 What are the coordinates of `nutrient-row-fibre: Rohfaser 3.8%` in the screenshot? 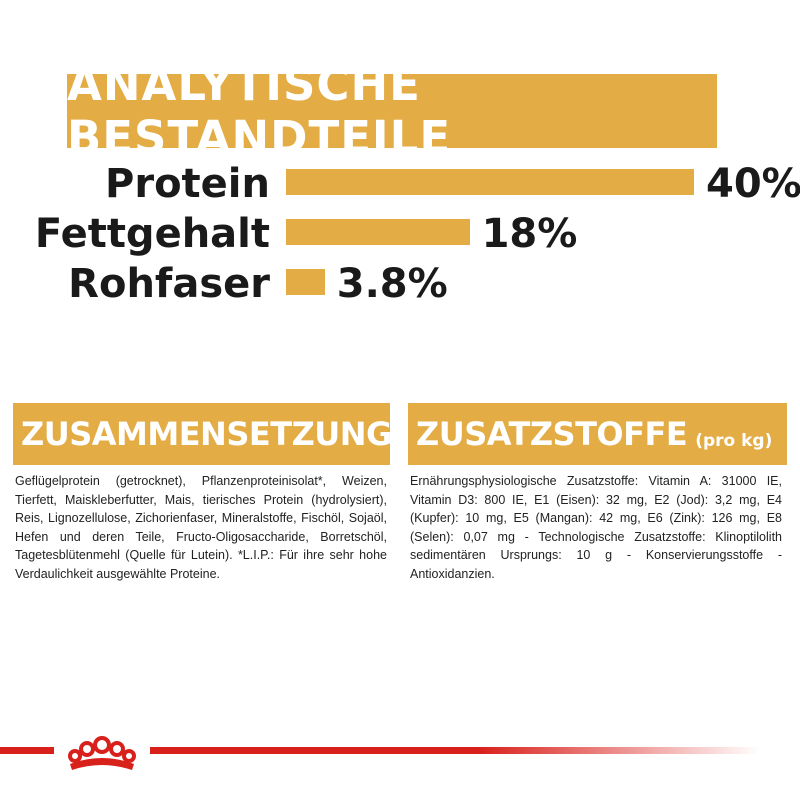 It's located at (400, 284).